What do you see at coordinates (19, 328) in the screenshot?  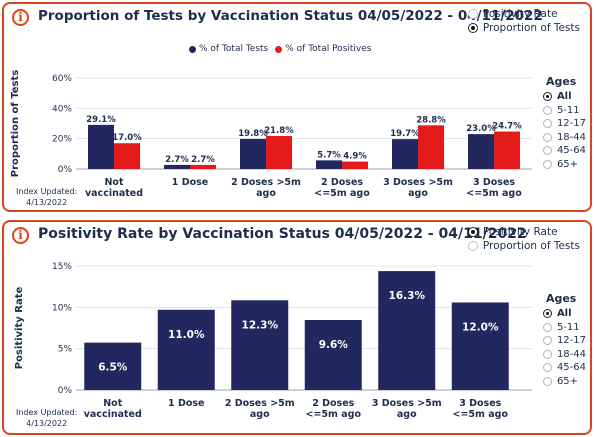 I see `y-axis-label: Positivity Rate` at bounding box center [19, 328].